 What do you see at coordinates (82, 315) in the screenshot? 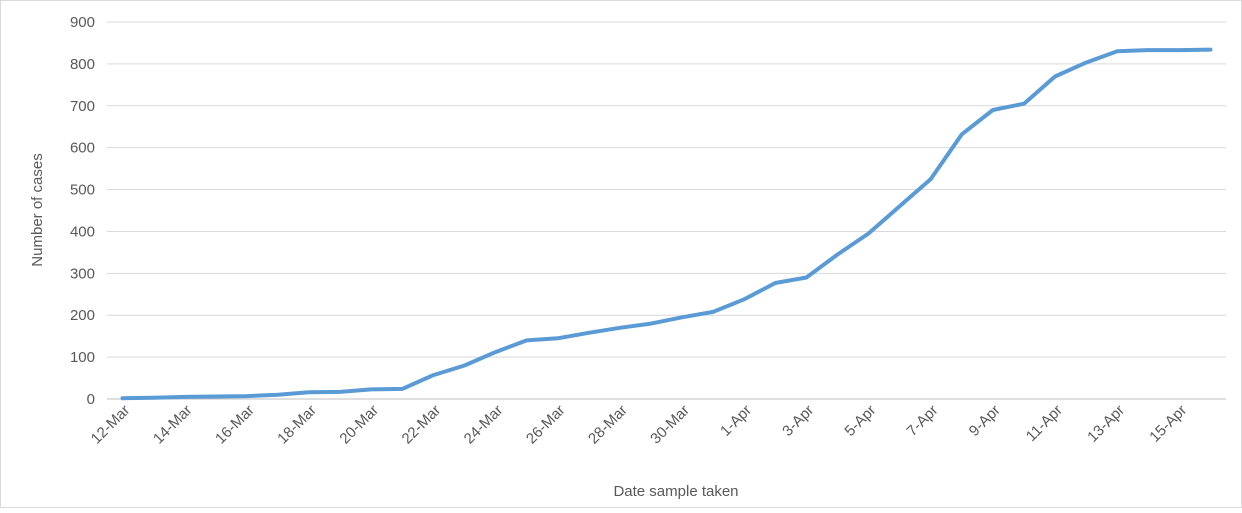
I see `y-tick-label: 200` at bounding box center [82, 315].